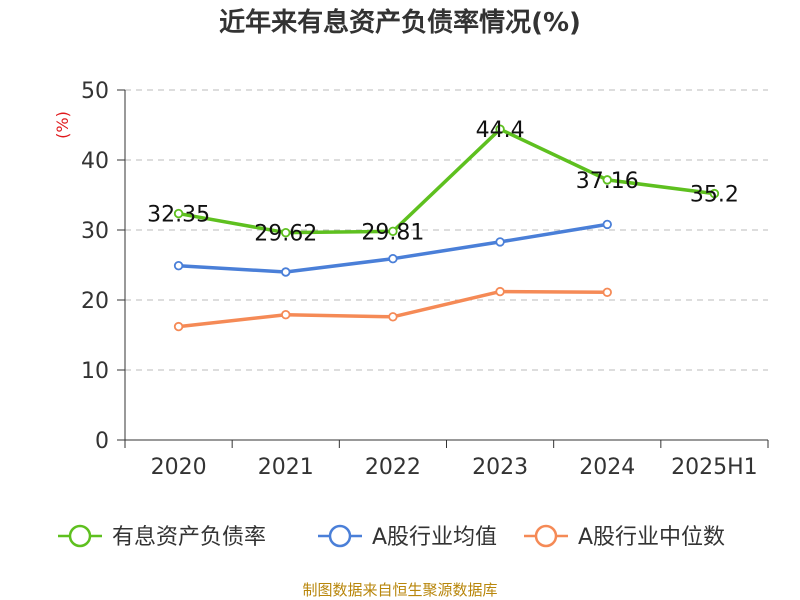 The width and height of the screenshot is (800, 600). What do you see at coordinates (434, 537) in the screenshot?
I see `legend-label: A股行业均值` at bounding box center [434, 537].